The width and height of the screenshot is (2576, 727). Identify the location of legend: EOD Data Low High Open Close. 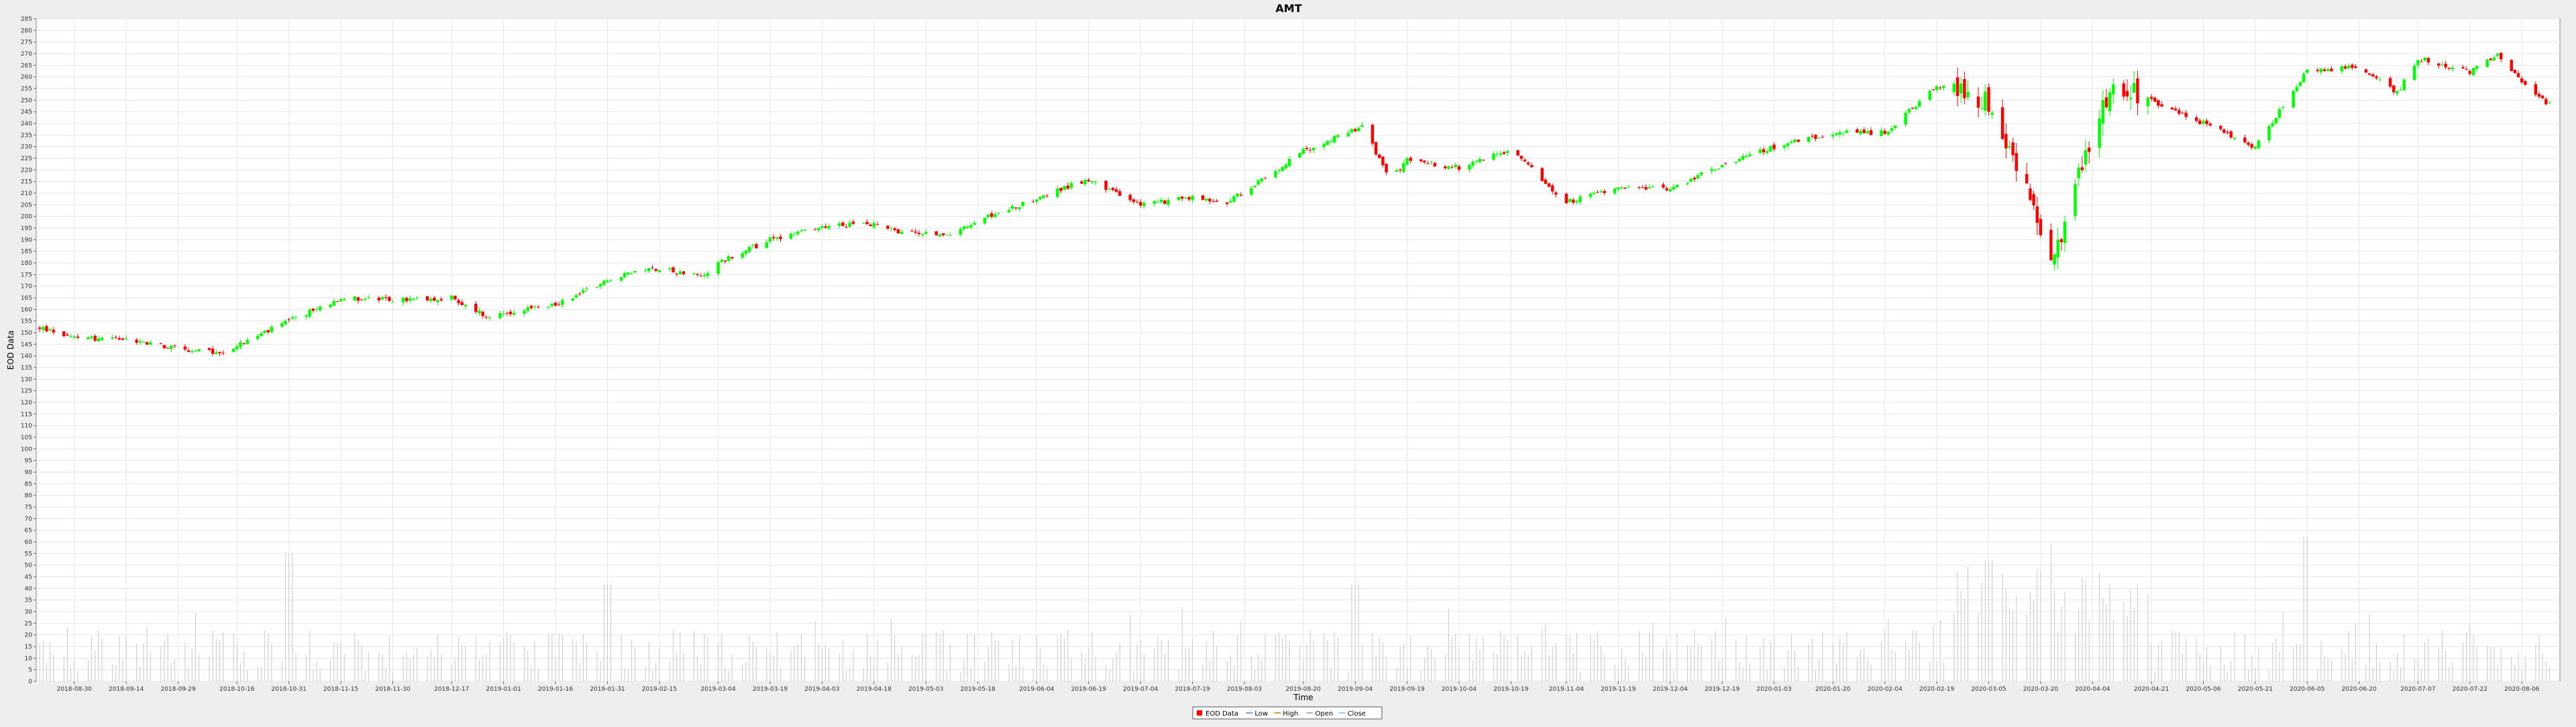
(1287, 713).